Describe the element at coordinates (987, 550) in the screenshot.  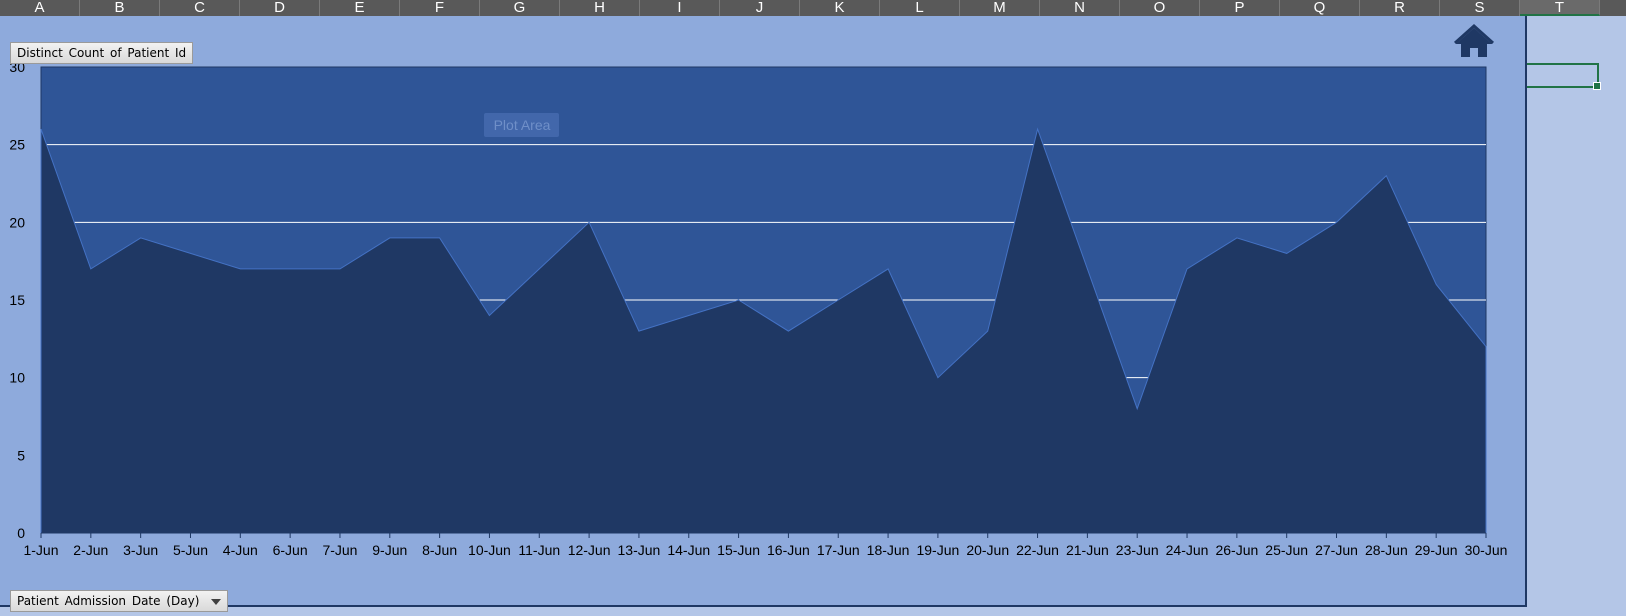
I see `x-tick-label: 20-Jun` at that location.